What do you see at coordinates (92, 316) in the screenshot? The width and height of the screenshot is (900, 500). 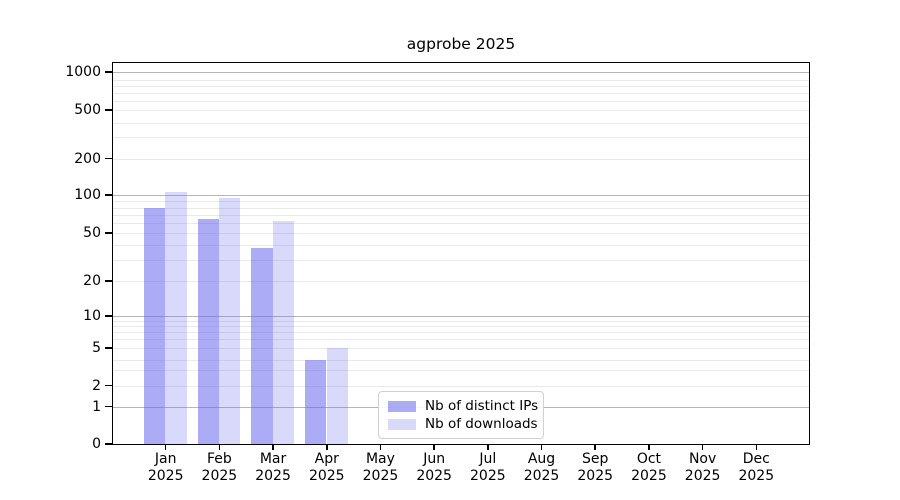 I see `y-tick-label-10: 10` at bounding box center [92, 316].